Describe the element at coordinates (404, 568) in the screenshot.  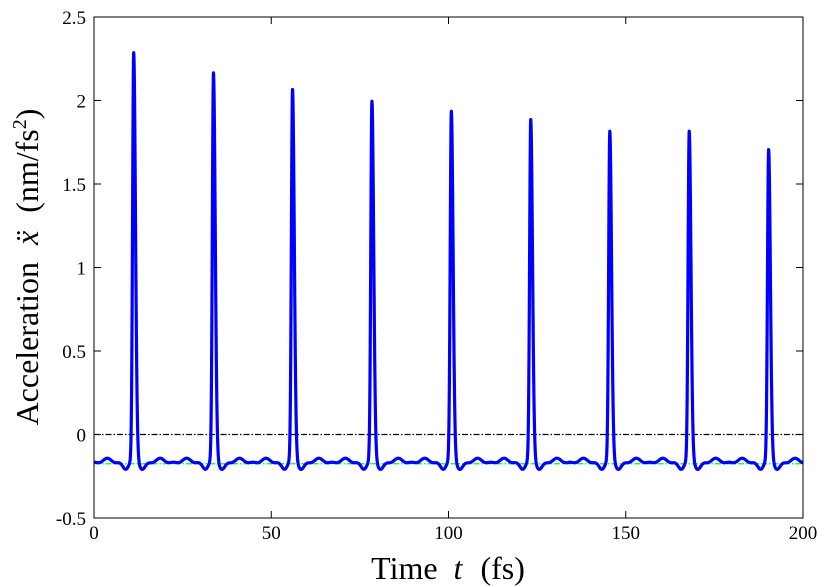
I see `x-axis-title-main: Time` at that location.